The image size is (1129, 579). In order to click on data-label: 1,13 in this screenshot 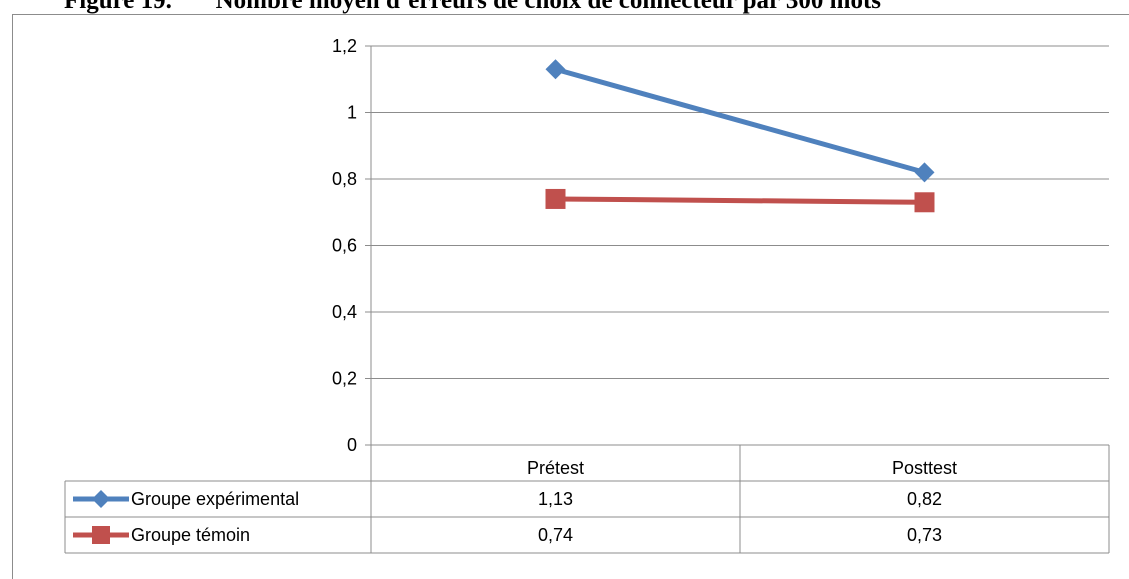, I will do `click(555, 499)`.